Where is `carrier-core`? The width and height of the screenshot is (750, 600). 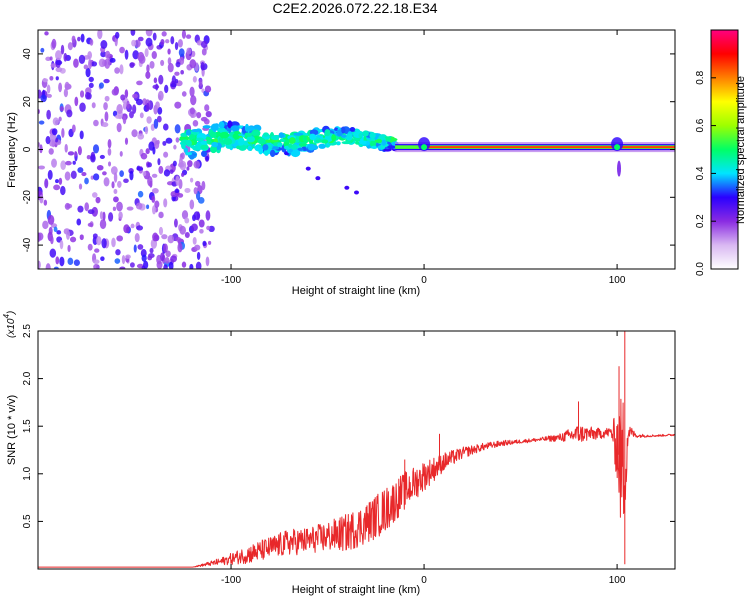
carrier-core is located at coordinates (550, 147).